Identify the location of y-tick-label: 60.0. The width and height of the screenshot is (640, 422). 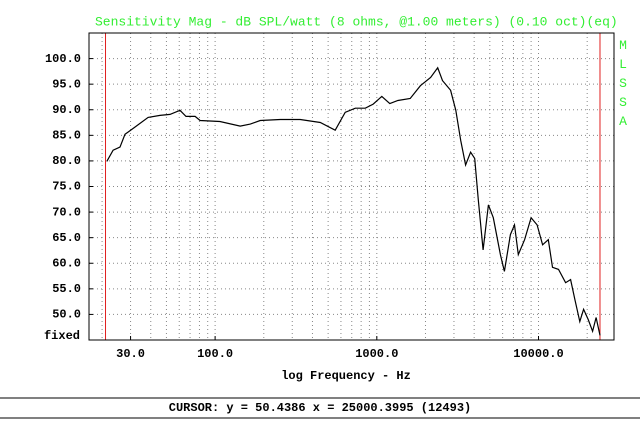
(66, 263).